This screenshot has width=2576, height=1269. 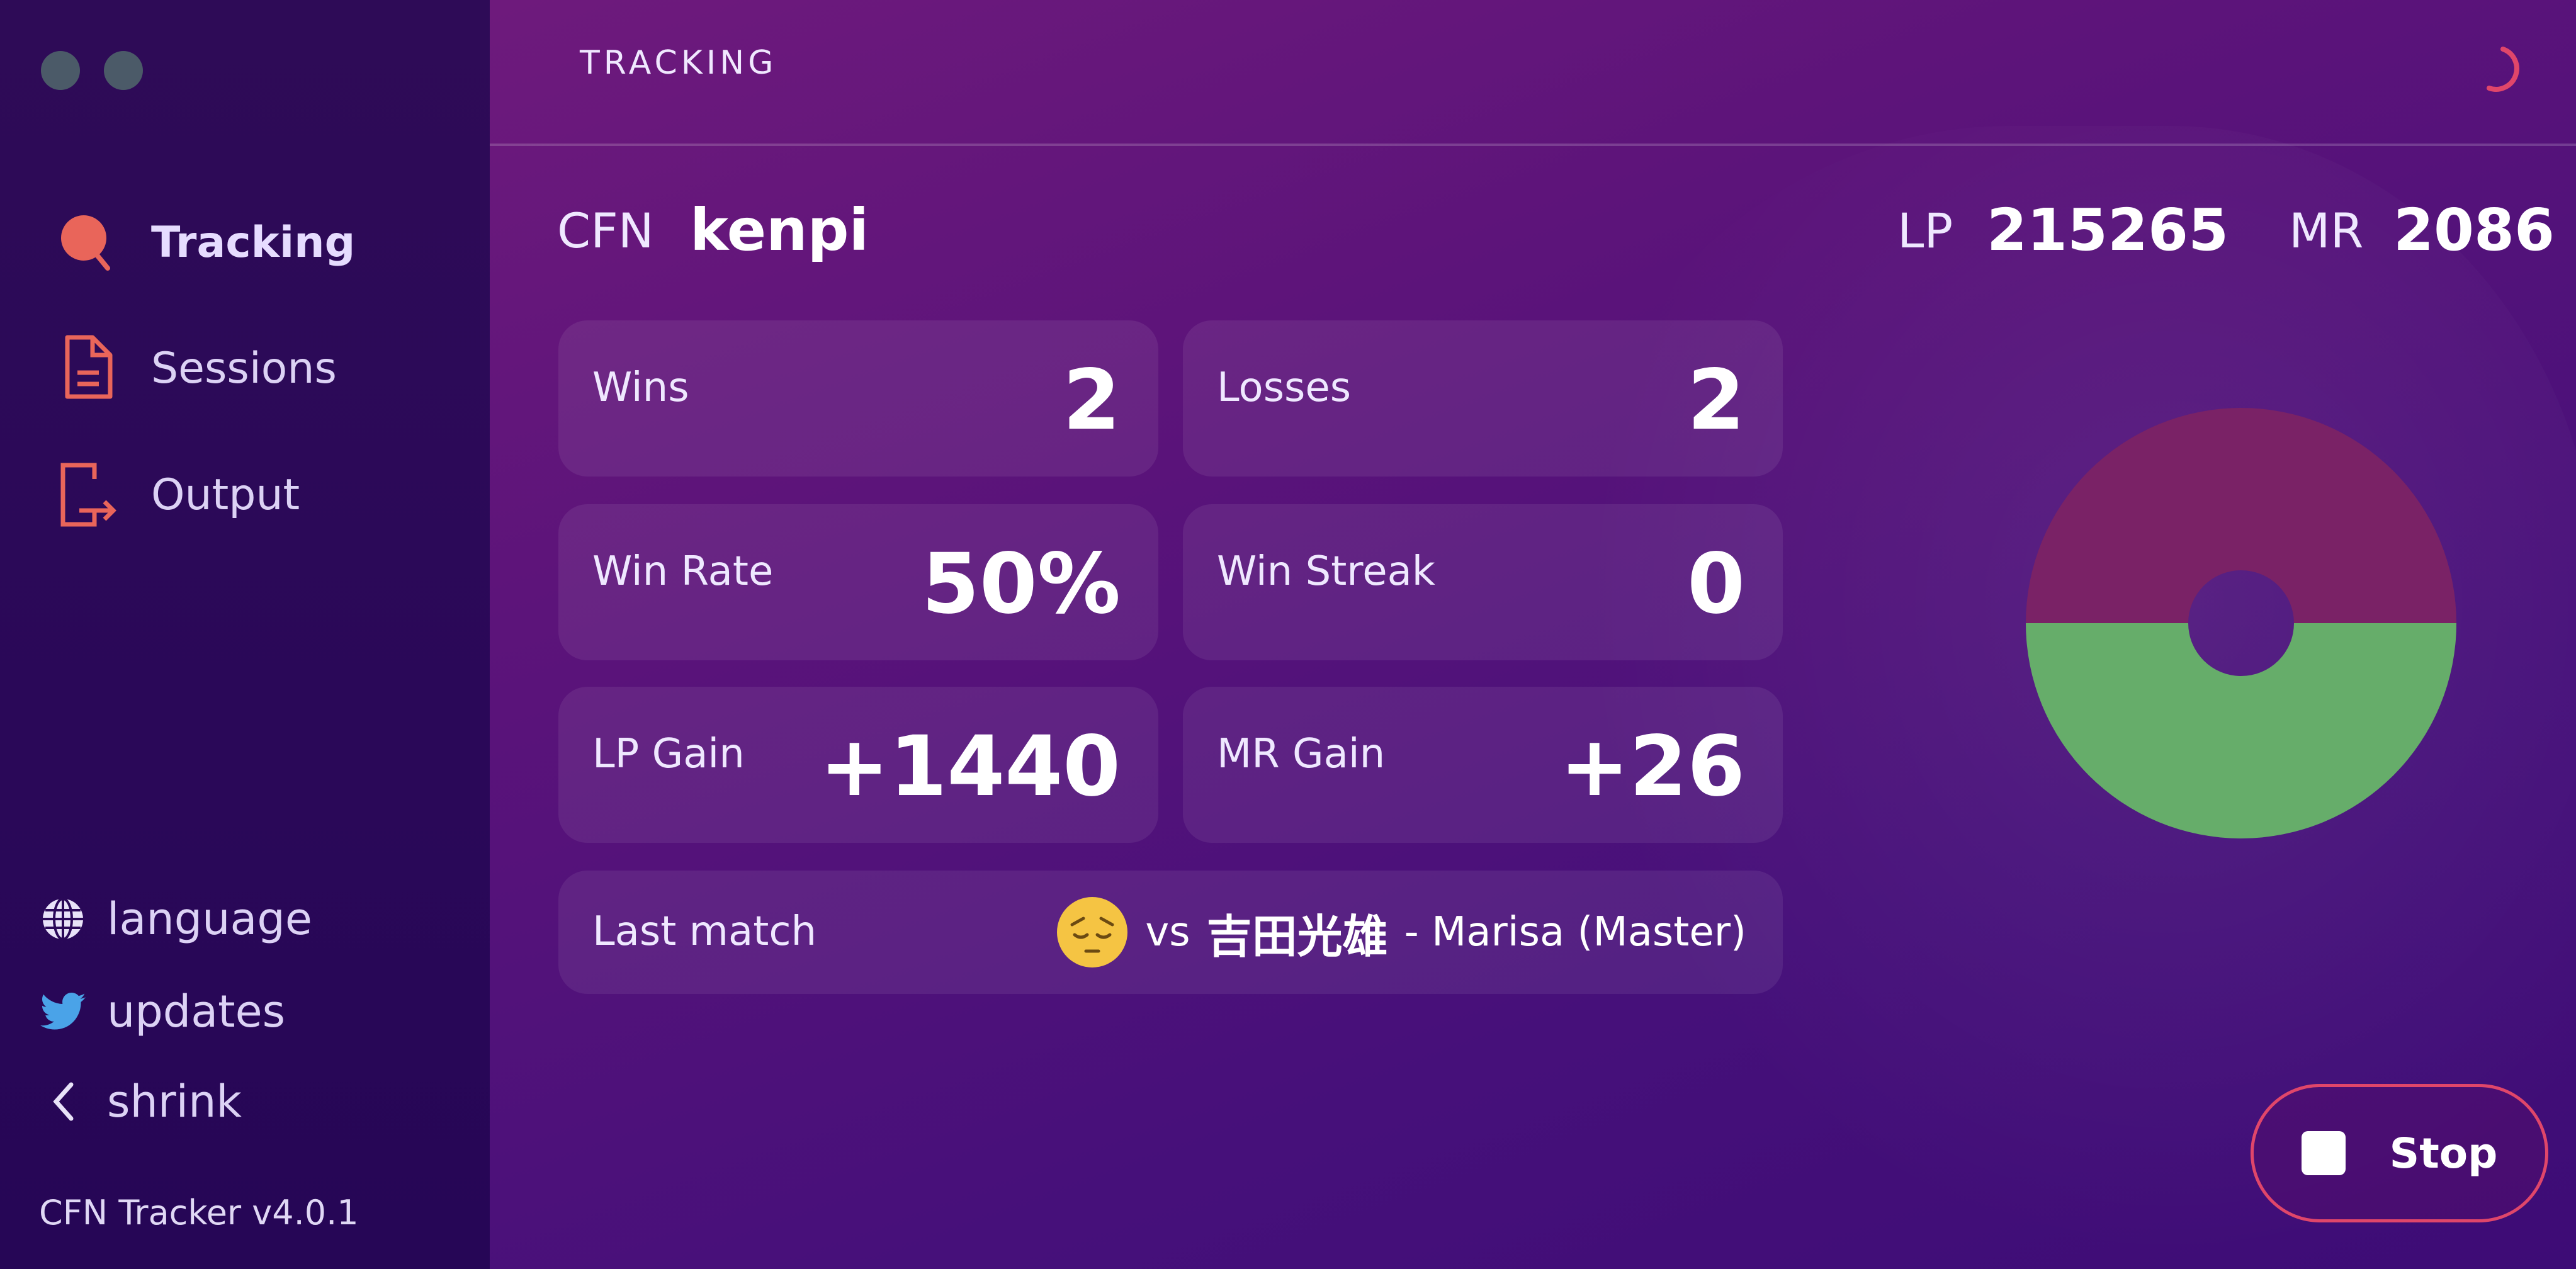 What do you see at coordinates (174, 1101) in the screenshot?
I see `shrink-label: shrink` at bounding box center [174, 1101].